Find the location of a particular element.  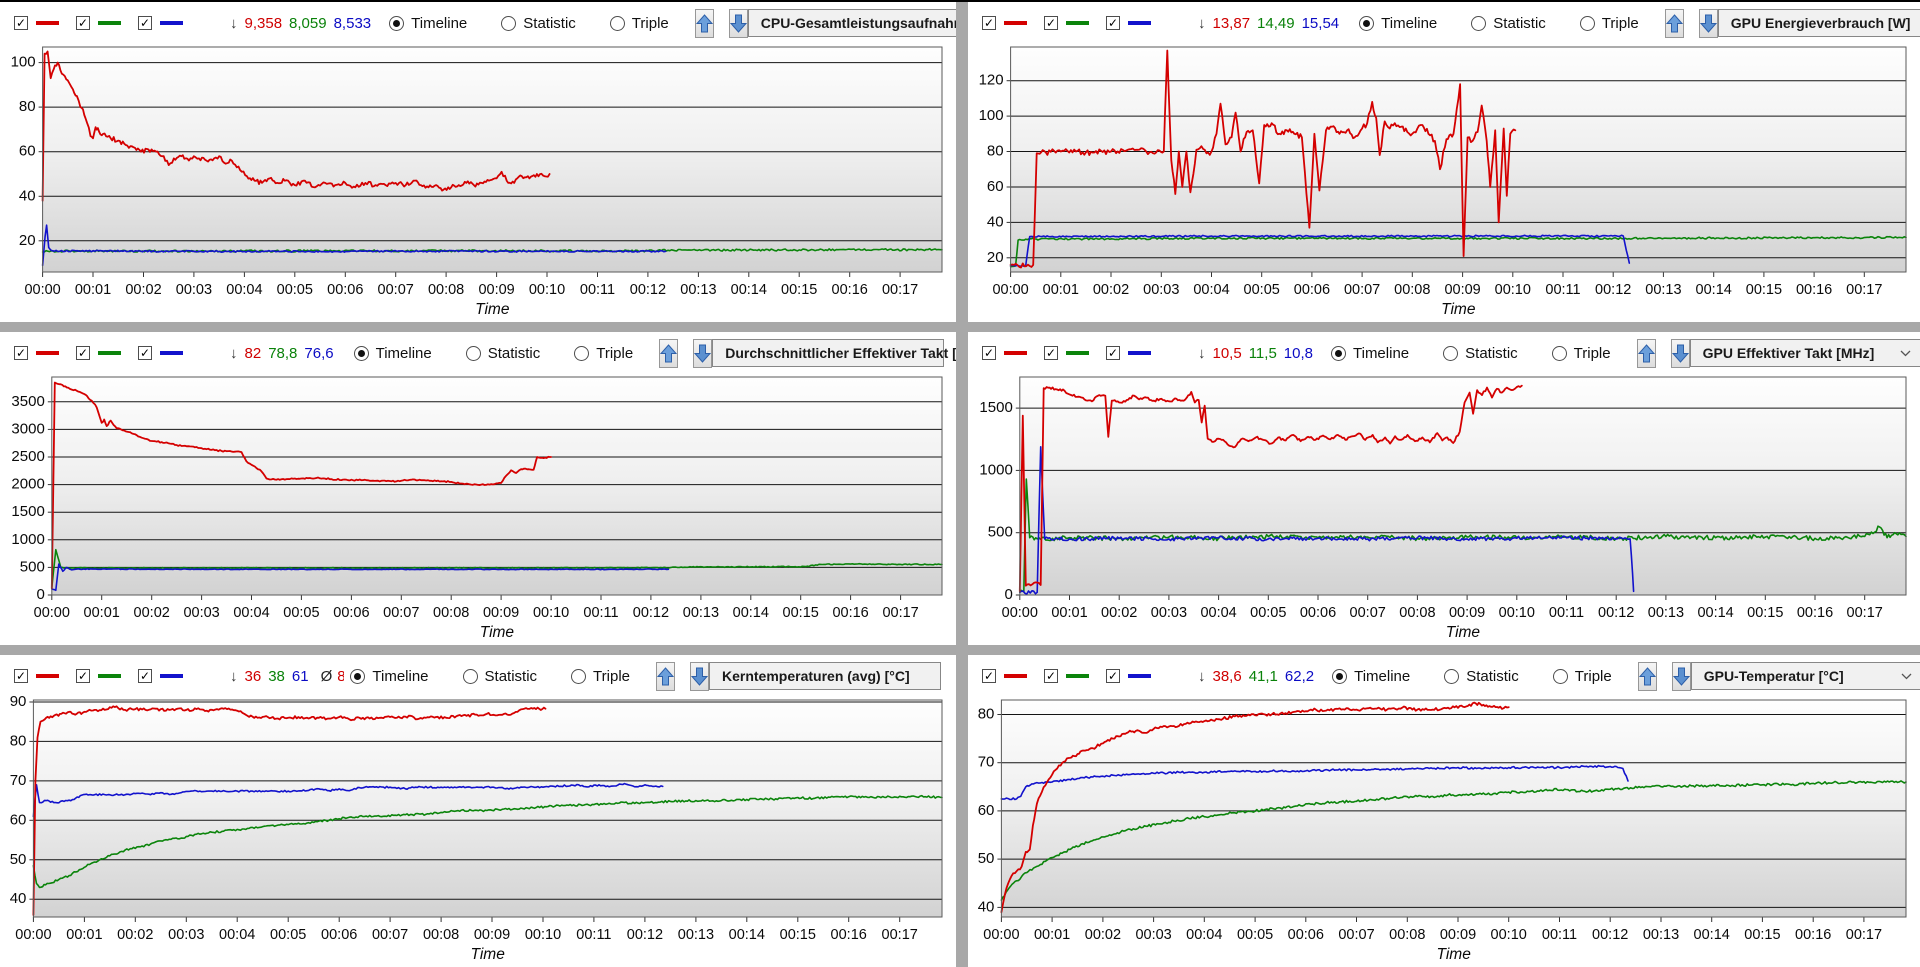

series-toggle-red: ✓ is located at coordinates (45, 353).